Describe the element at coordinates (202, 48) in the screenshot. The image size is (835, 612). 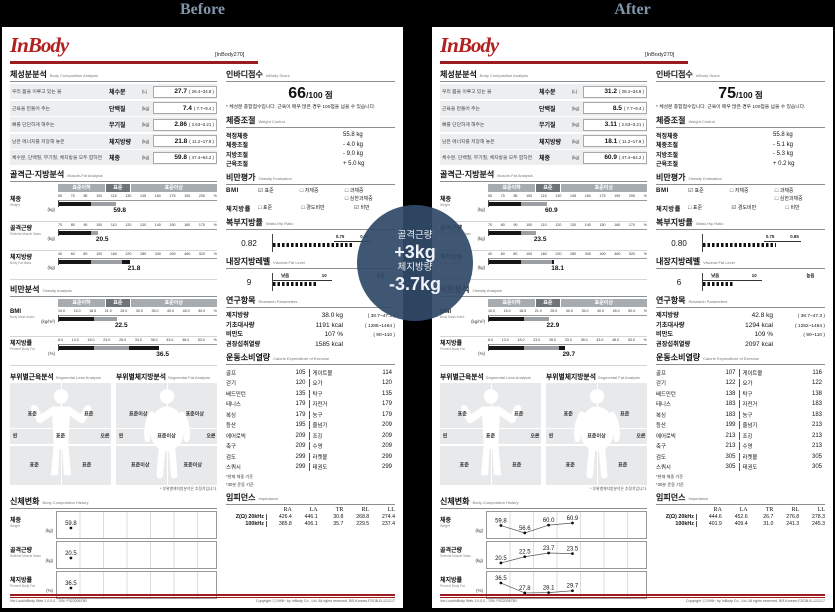
I see `report-header: InBody [InBody270]` at that location.